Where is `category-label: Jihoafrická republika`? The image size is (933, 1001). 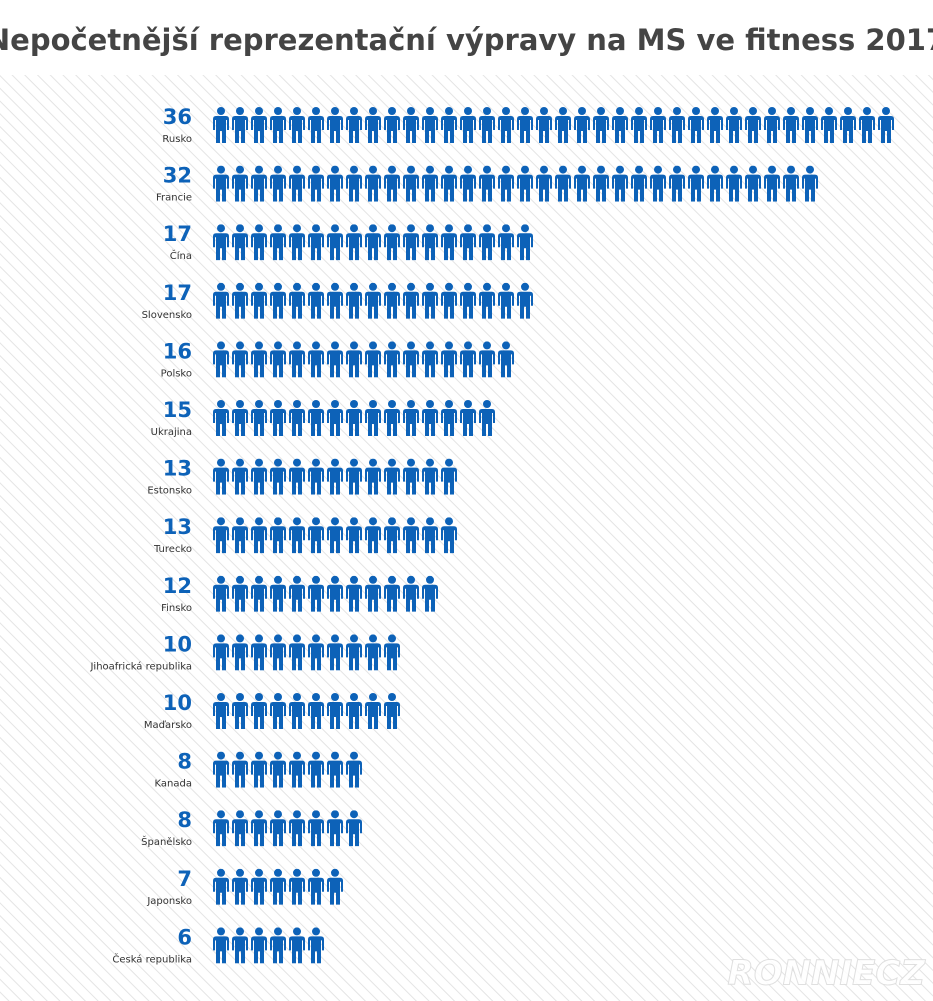
category-label: Jihoafrická republika is located at coordinates (140, 666).